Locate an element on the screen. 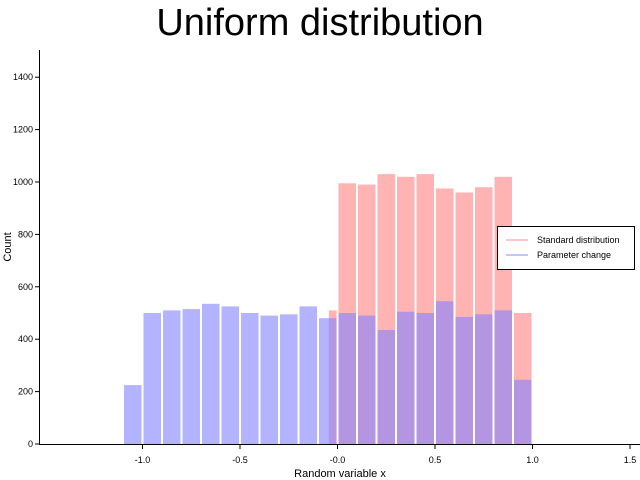  y-tick-label: 400 is located at coordinates (25, 339).